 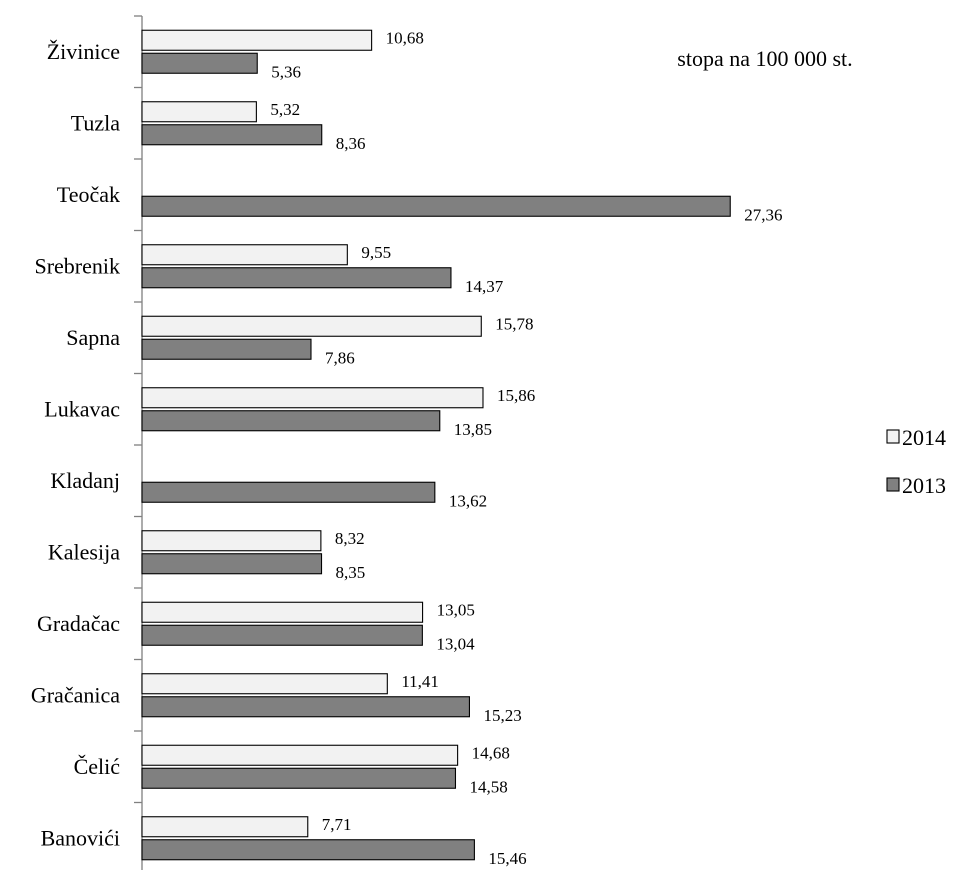 I want to click on data-label-2013: 14,37, so click(x=484, y=286).